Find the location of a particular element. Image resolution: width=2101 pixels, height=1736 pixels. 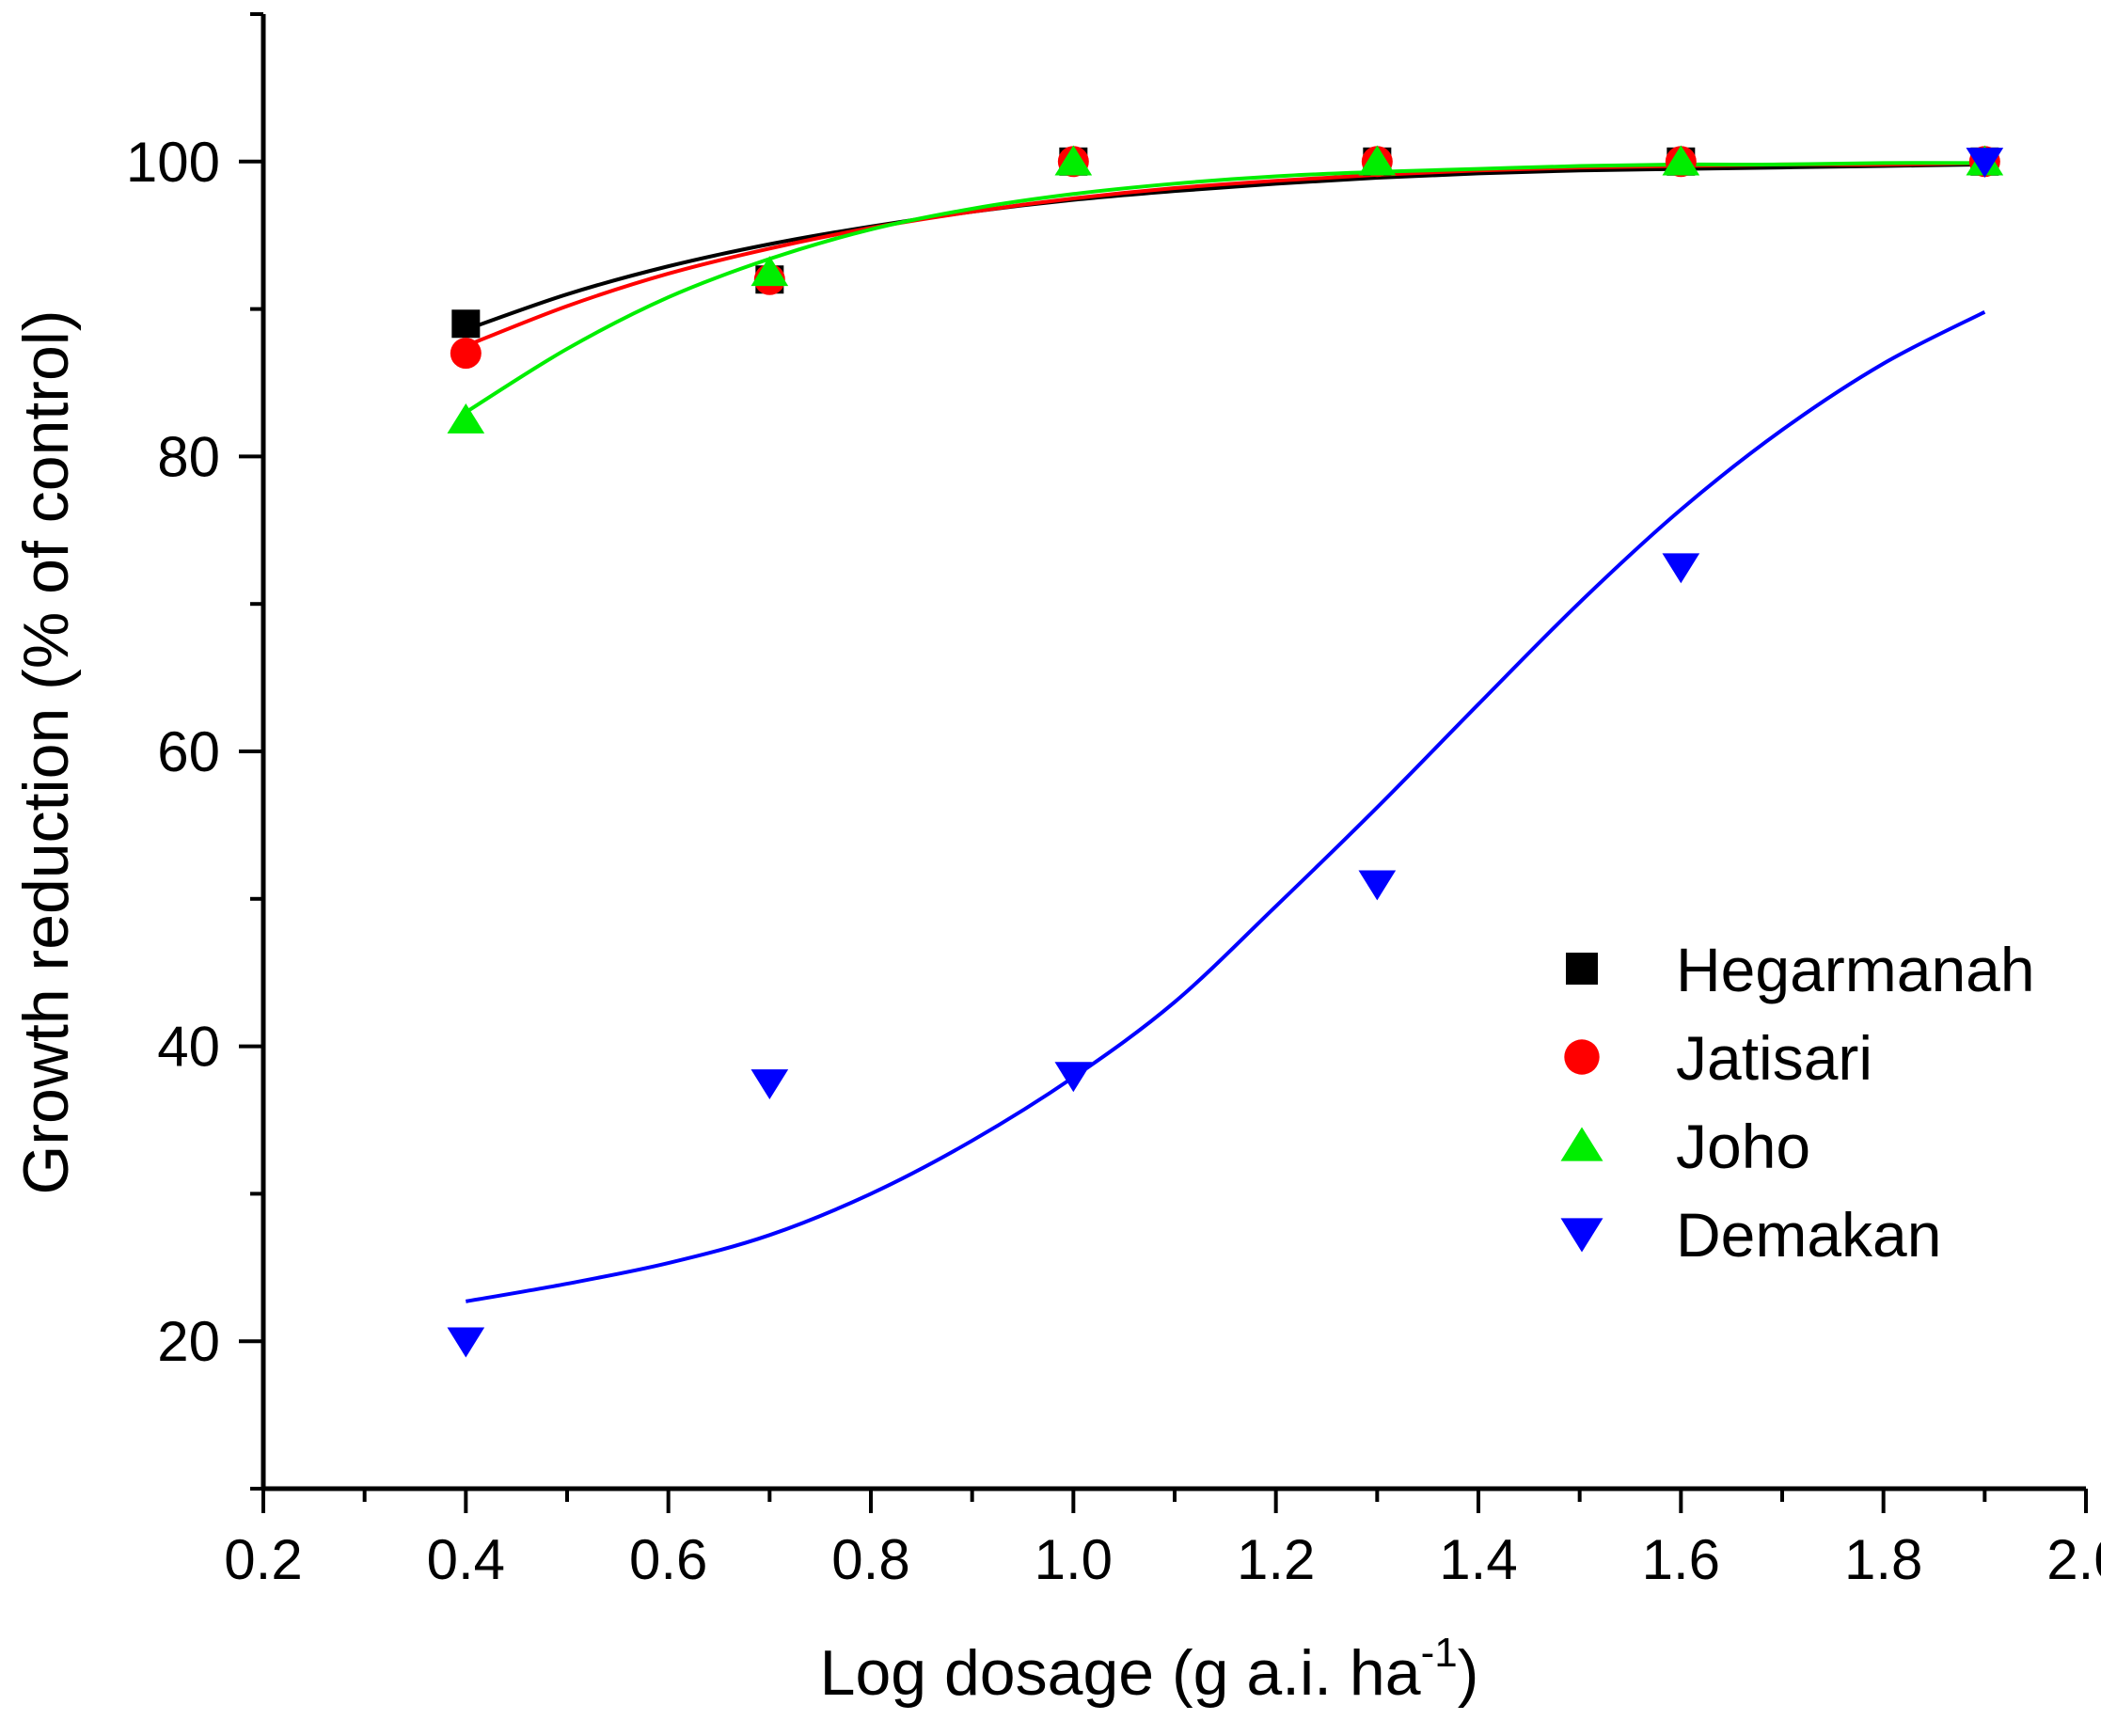

x-tick-label: 1.4 is located at coordinates (1478, 1559).